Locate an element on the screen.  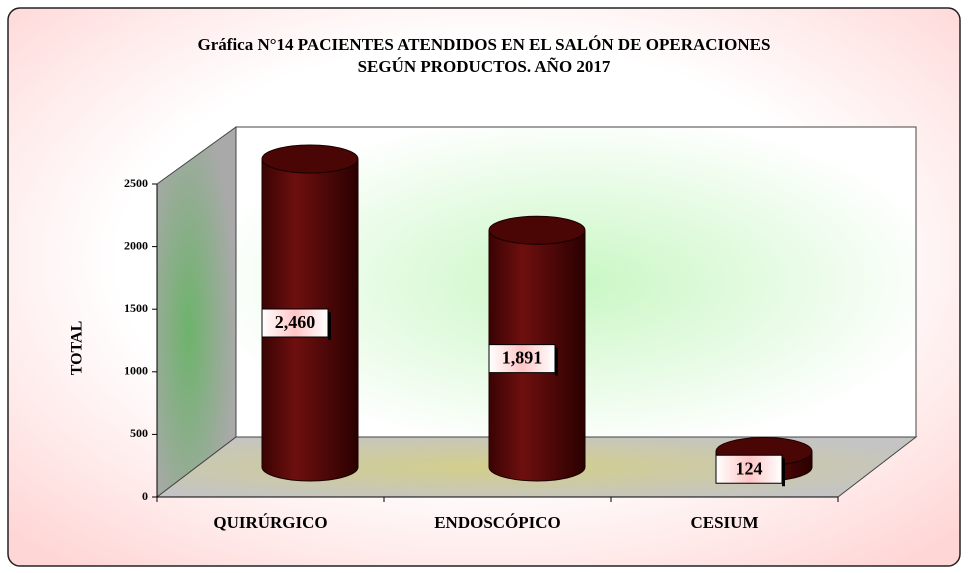
value-label: 124 is located at coordinates (749, 468).